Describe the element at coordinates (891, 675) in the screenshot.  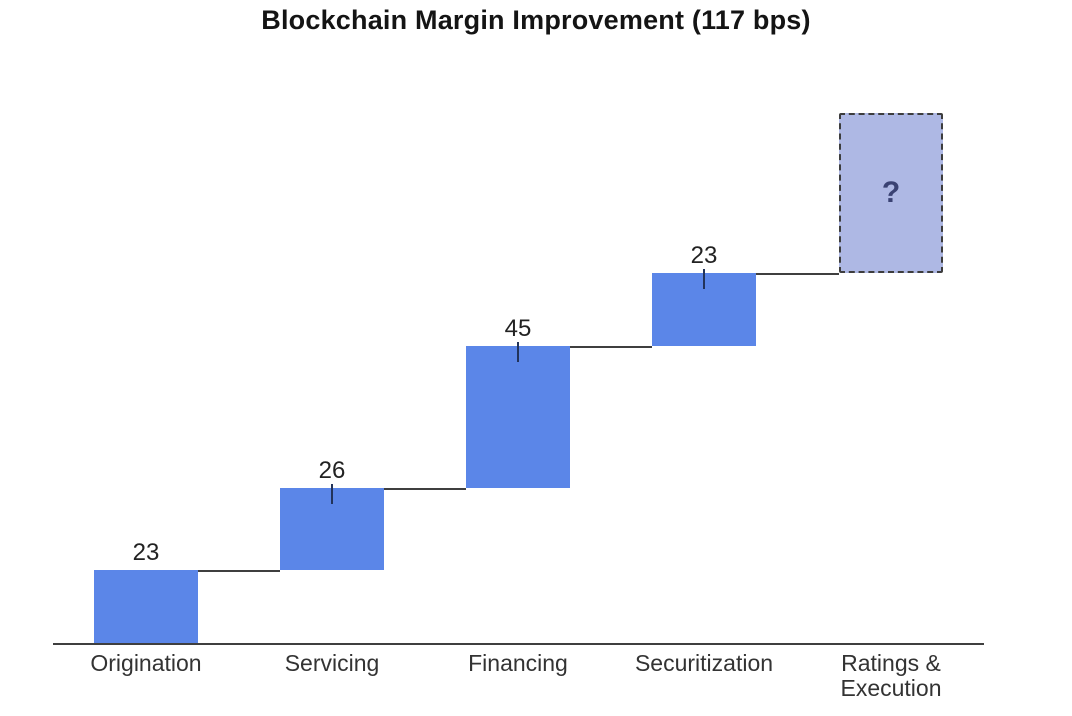
I see `category-label-ratings-execution: Ratings & Execution` at that location.